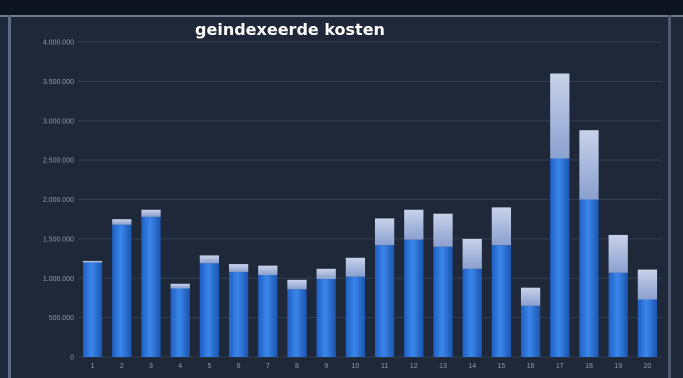  What do you see at coordinates (72, 358) in the screenshot?
I see `y-tick-label: 0` at bounding box center [72, 358].